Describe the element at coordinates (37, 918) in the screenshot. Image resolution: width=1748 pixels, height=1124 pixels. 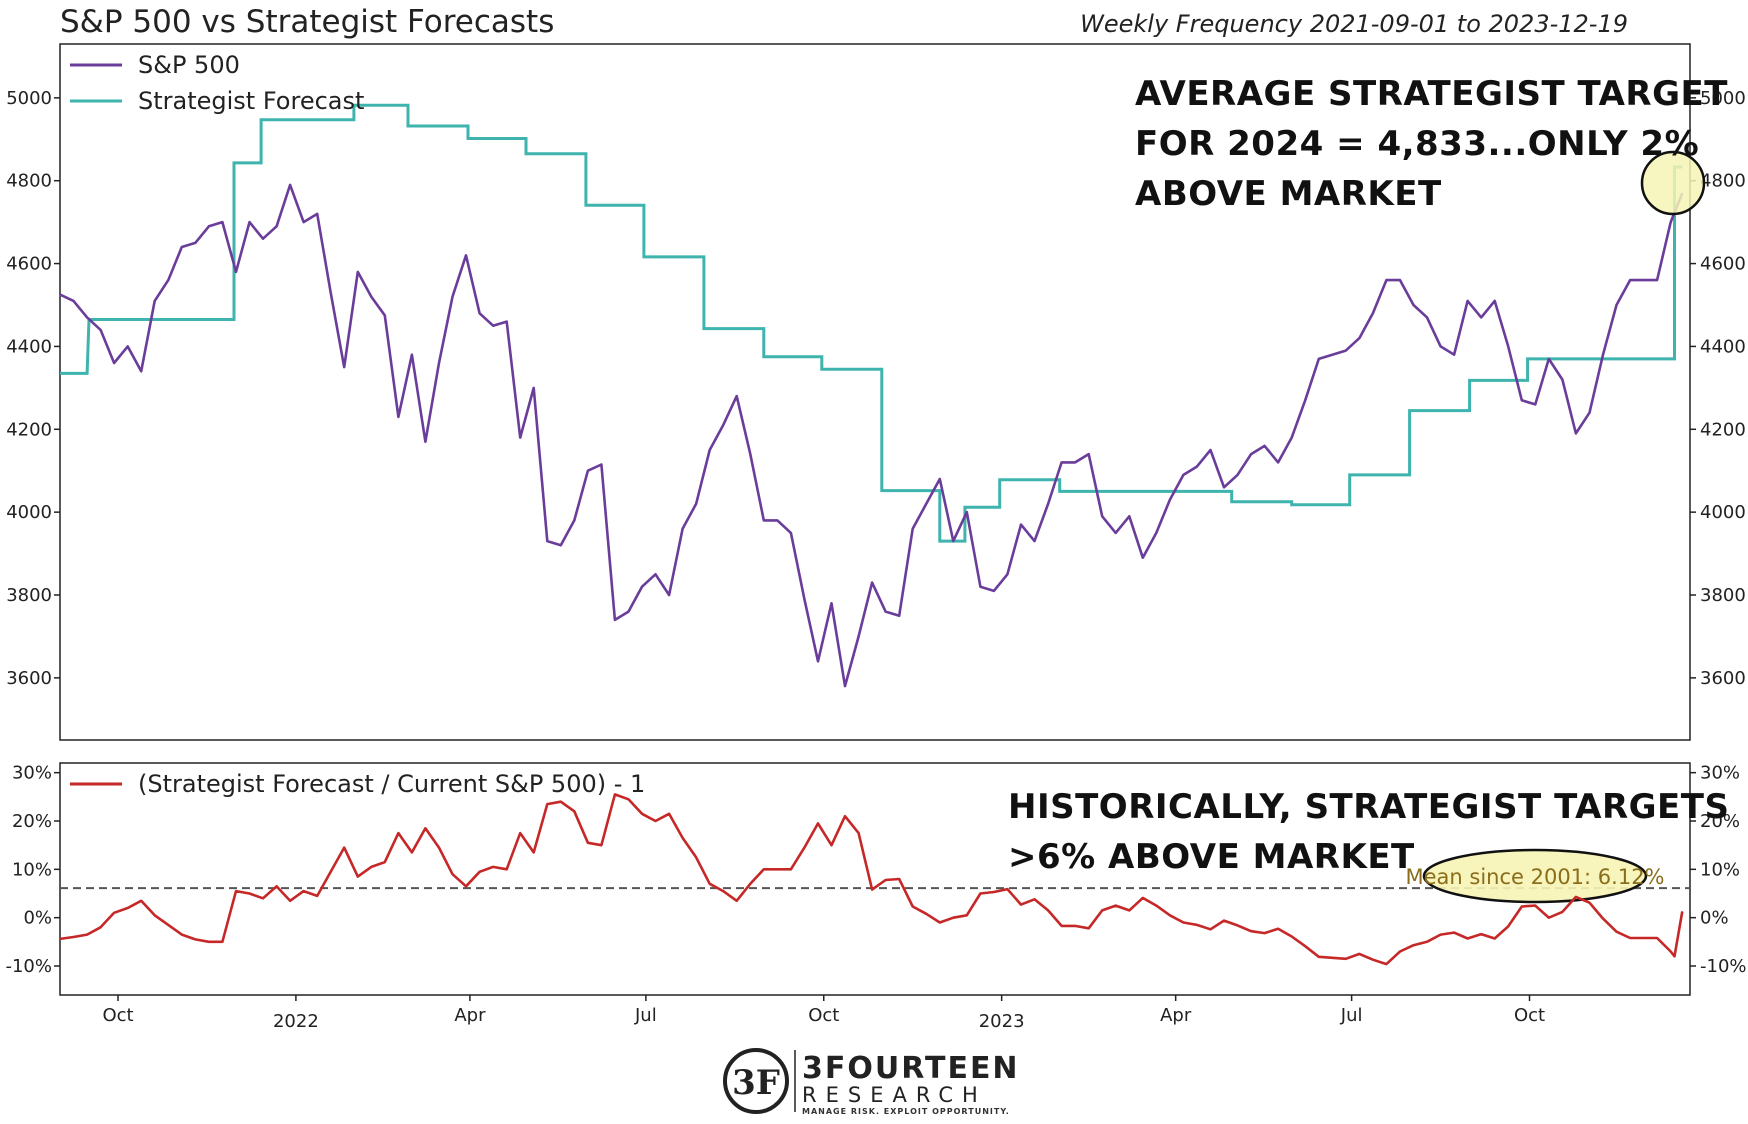
I see `y-tick-label-left: 0%` at that location.